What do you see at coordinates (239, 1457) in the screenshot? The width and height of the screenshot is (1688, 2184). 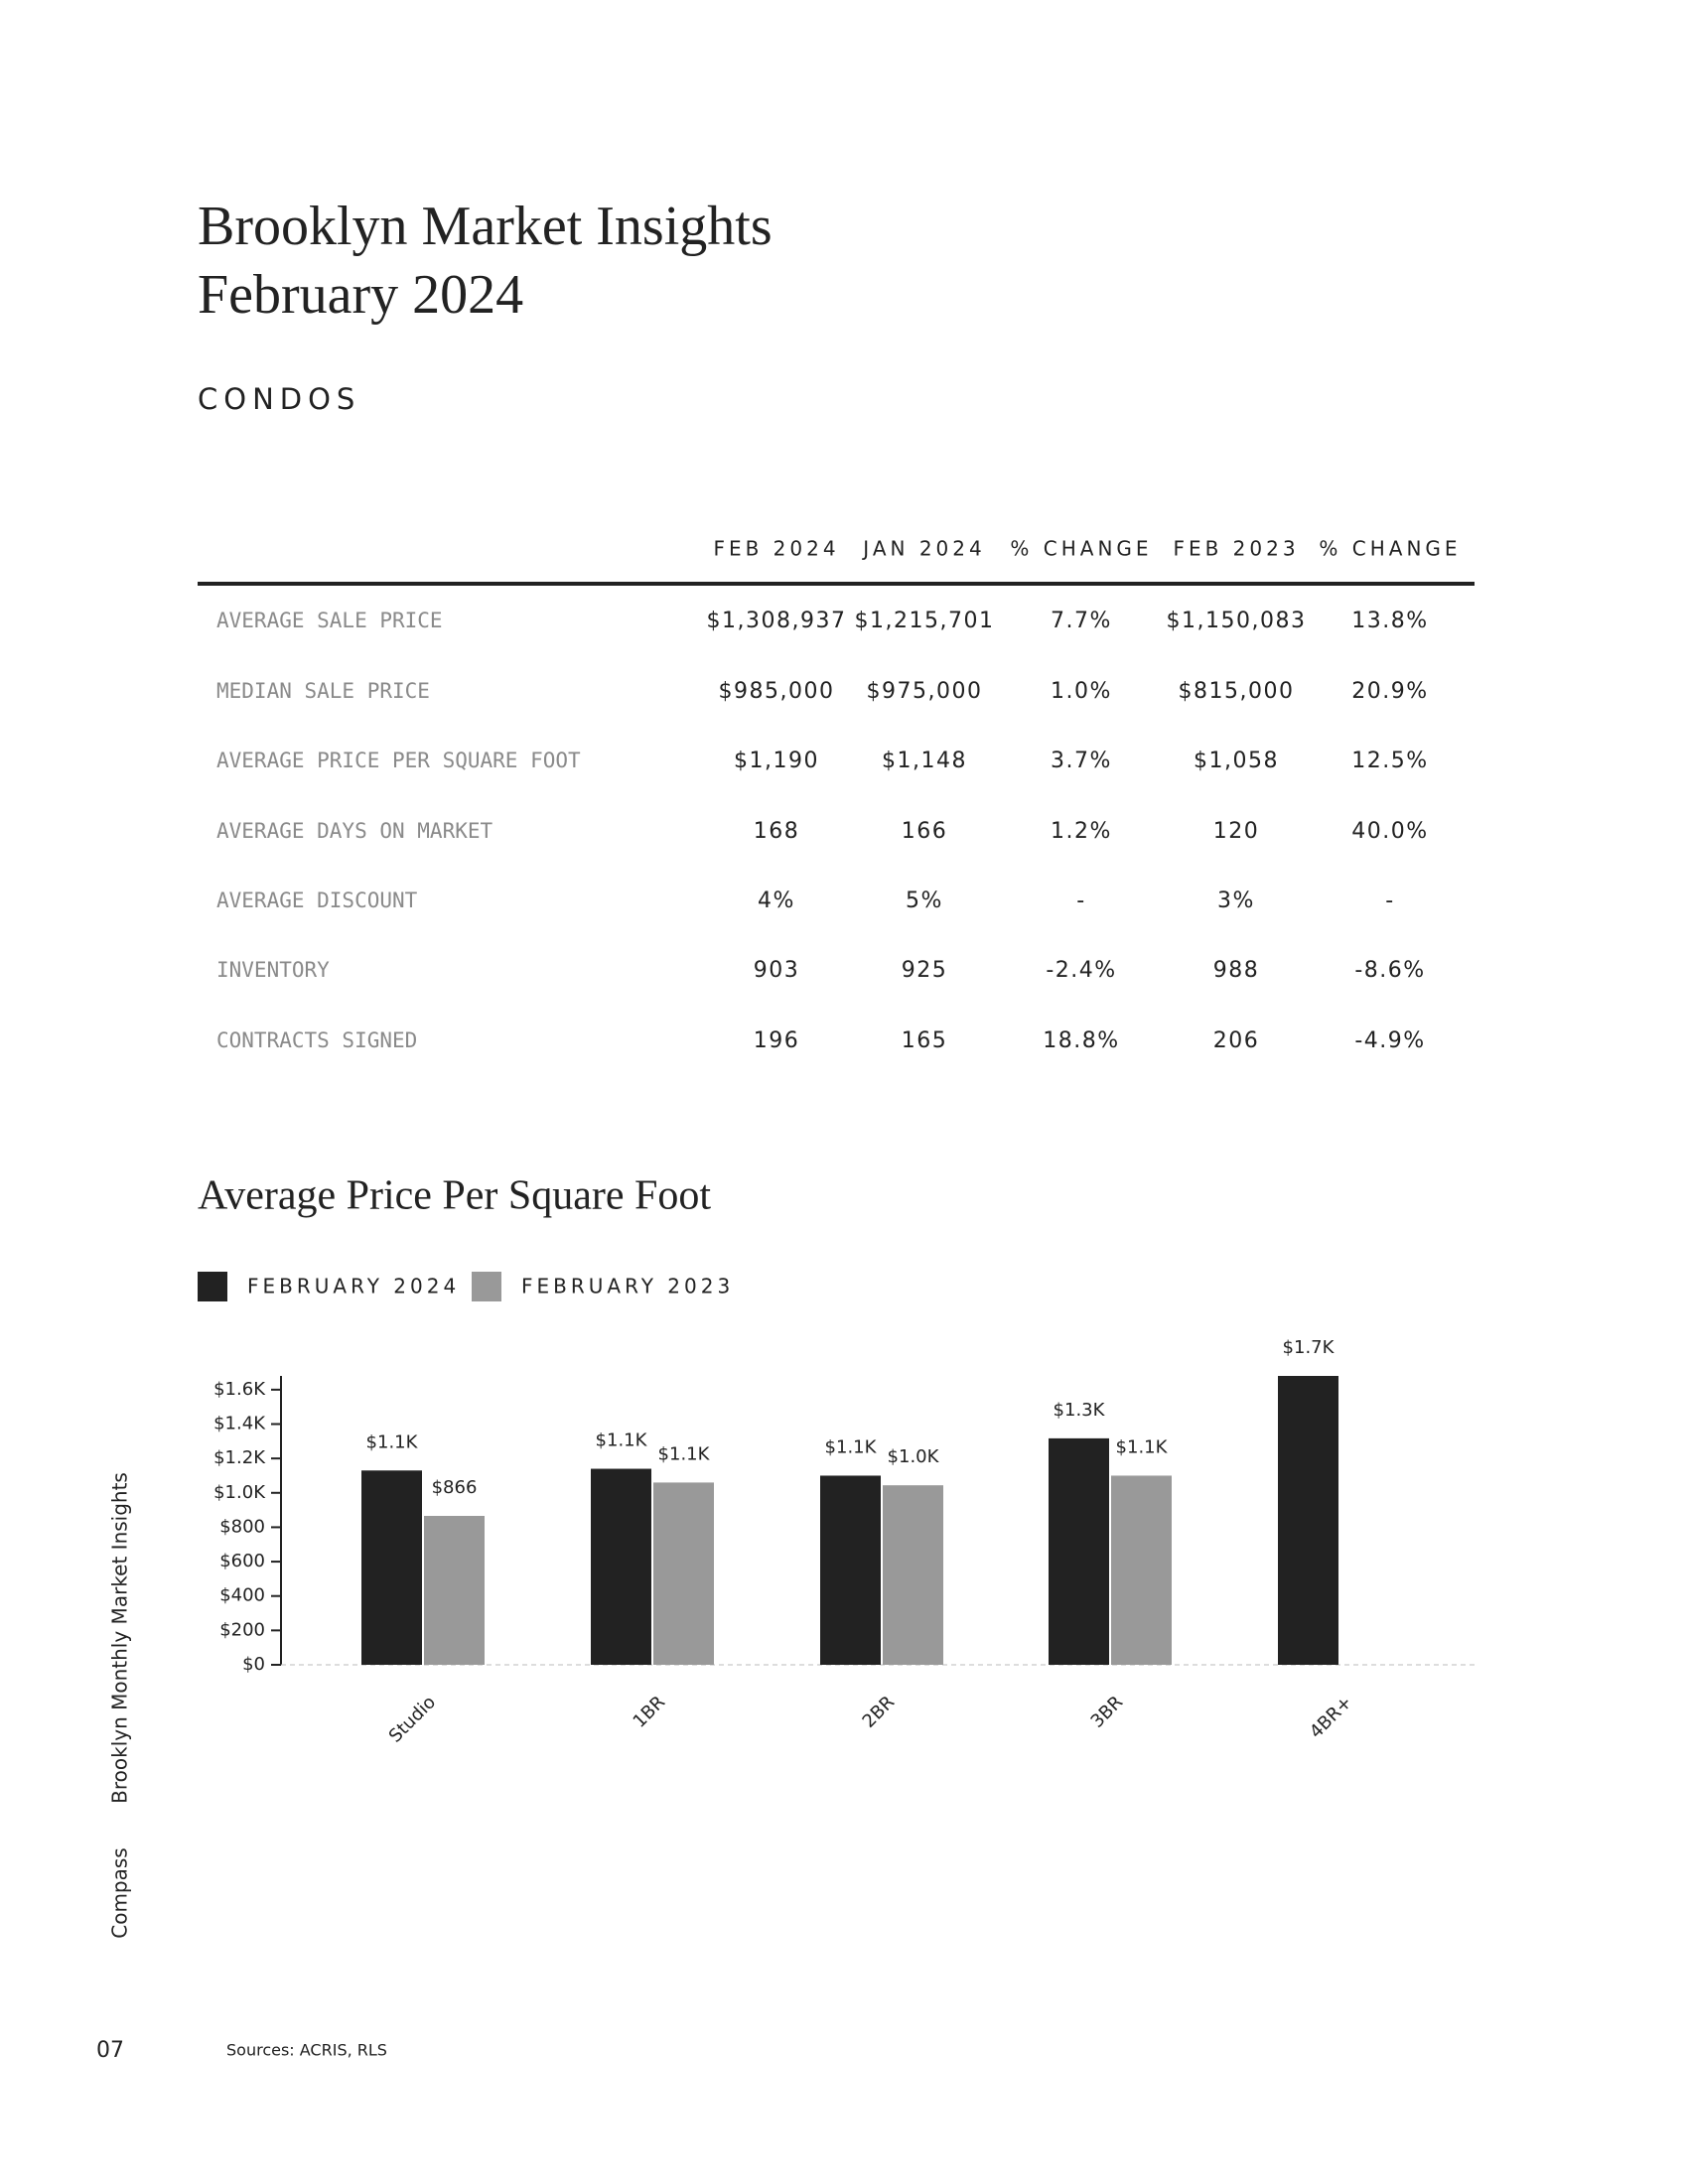 I see `y-tick-label: $1.2K` at bounding box center [239, 1457].